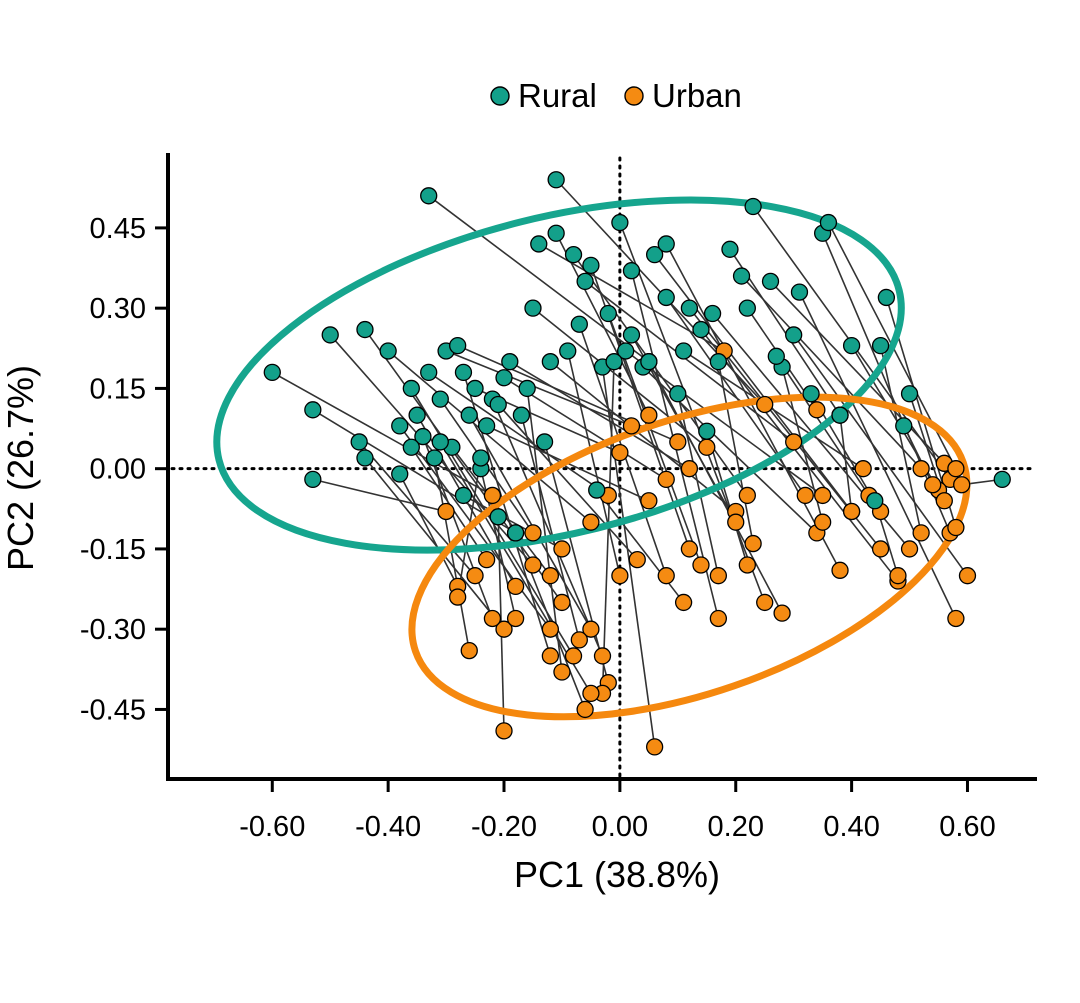  Describe the element at coordinates (113, 710) in the screenshot. I see `y-tick-label-6: -0.45` at that location.